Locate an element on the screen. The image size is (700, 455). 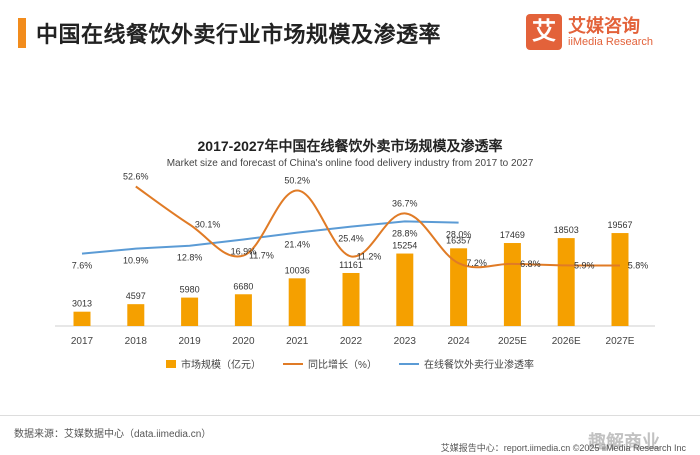
bar-value-label: 4597 is located at coordinates (136, 296).